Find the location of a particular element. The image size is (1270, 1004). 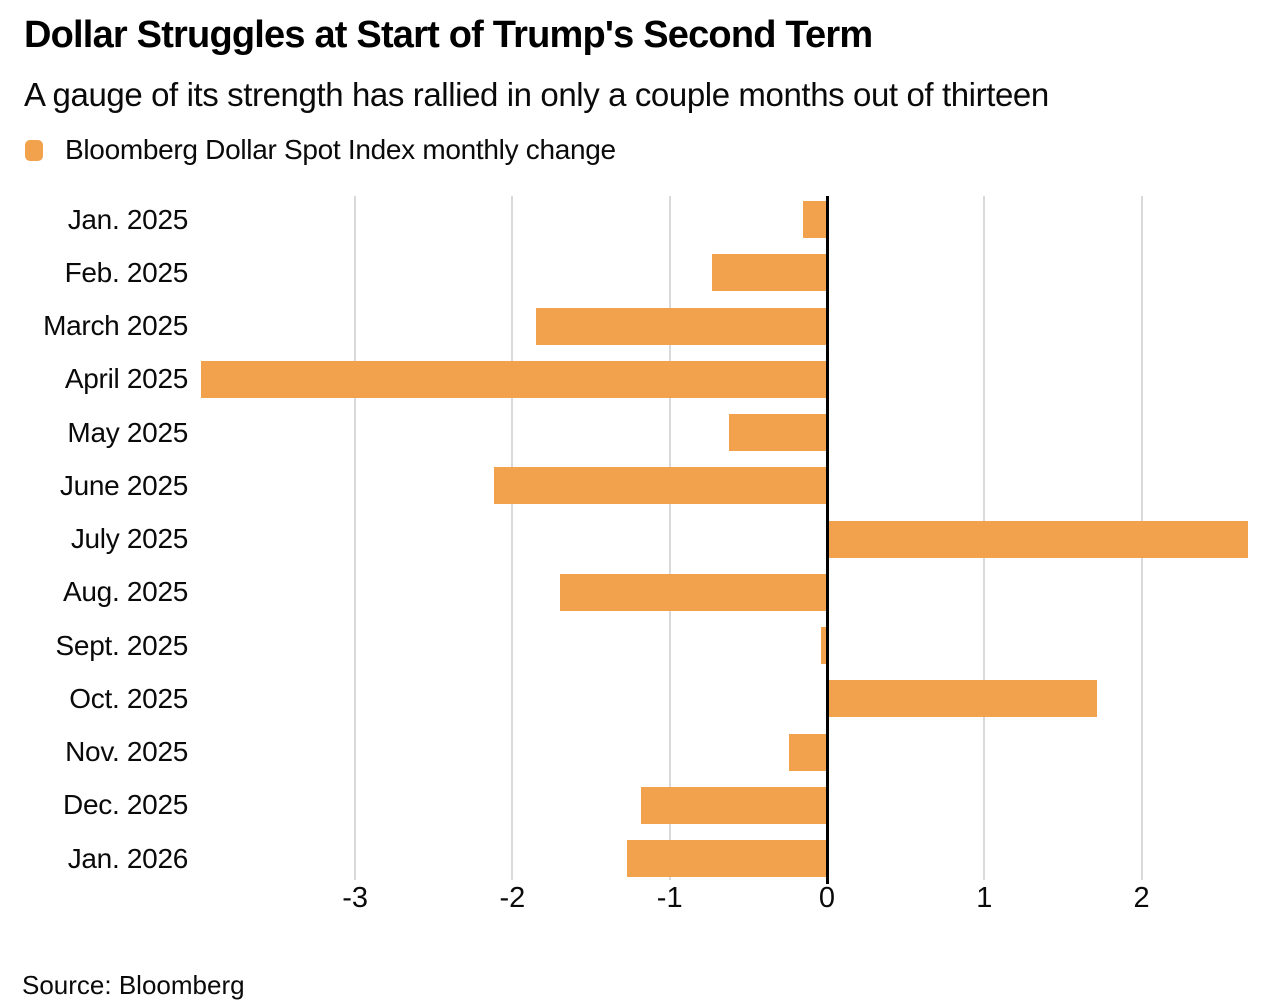

gridline--2 is located at coordinates (512, 538).